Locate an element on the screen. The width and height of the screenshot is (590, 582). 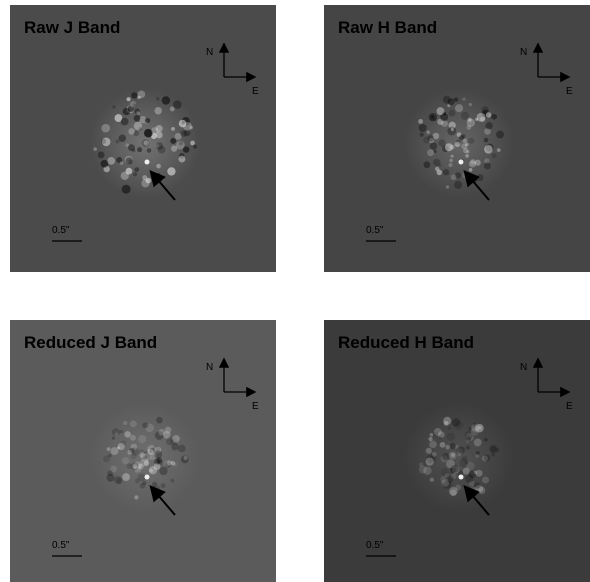
scale-label: 0.5" is located at coordinates (61, 545).